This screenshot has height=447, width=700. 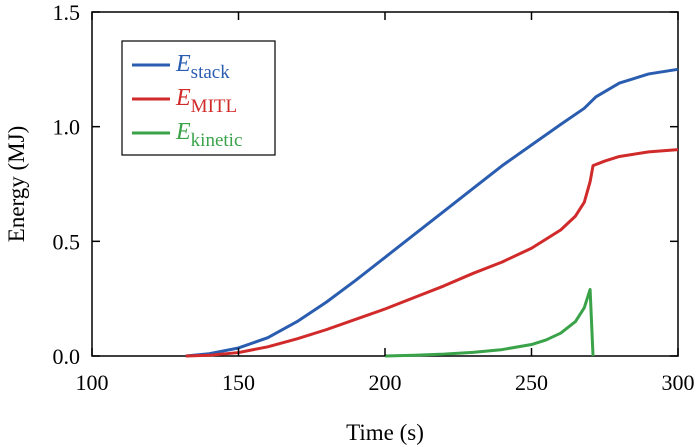 What do you see at coordinates (211, 72) in the screenshot?
I see `legend-entry-sub: stack` at bounding box center [211, 72].